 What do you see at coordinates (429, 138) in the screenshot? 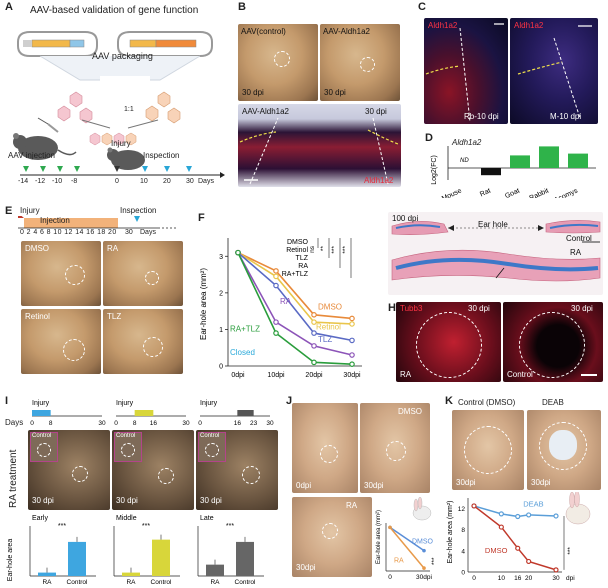
I see `panel-d-label: D` at bounding box center [429, 138].